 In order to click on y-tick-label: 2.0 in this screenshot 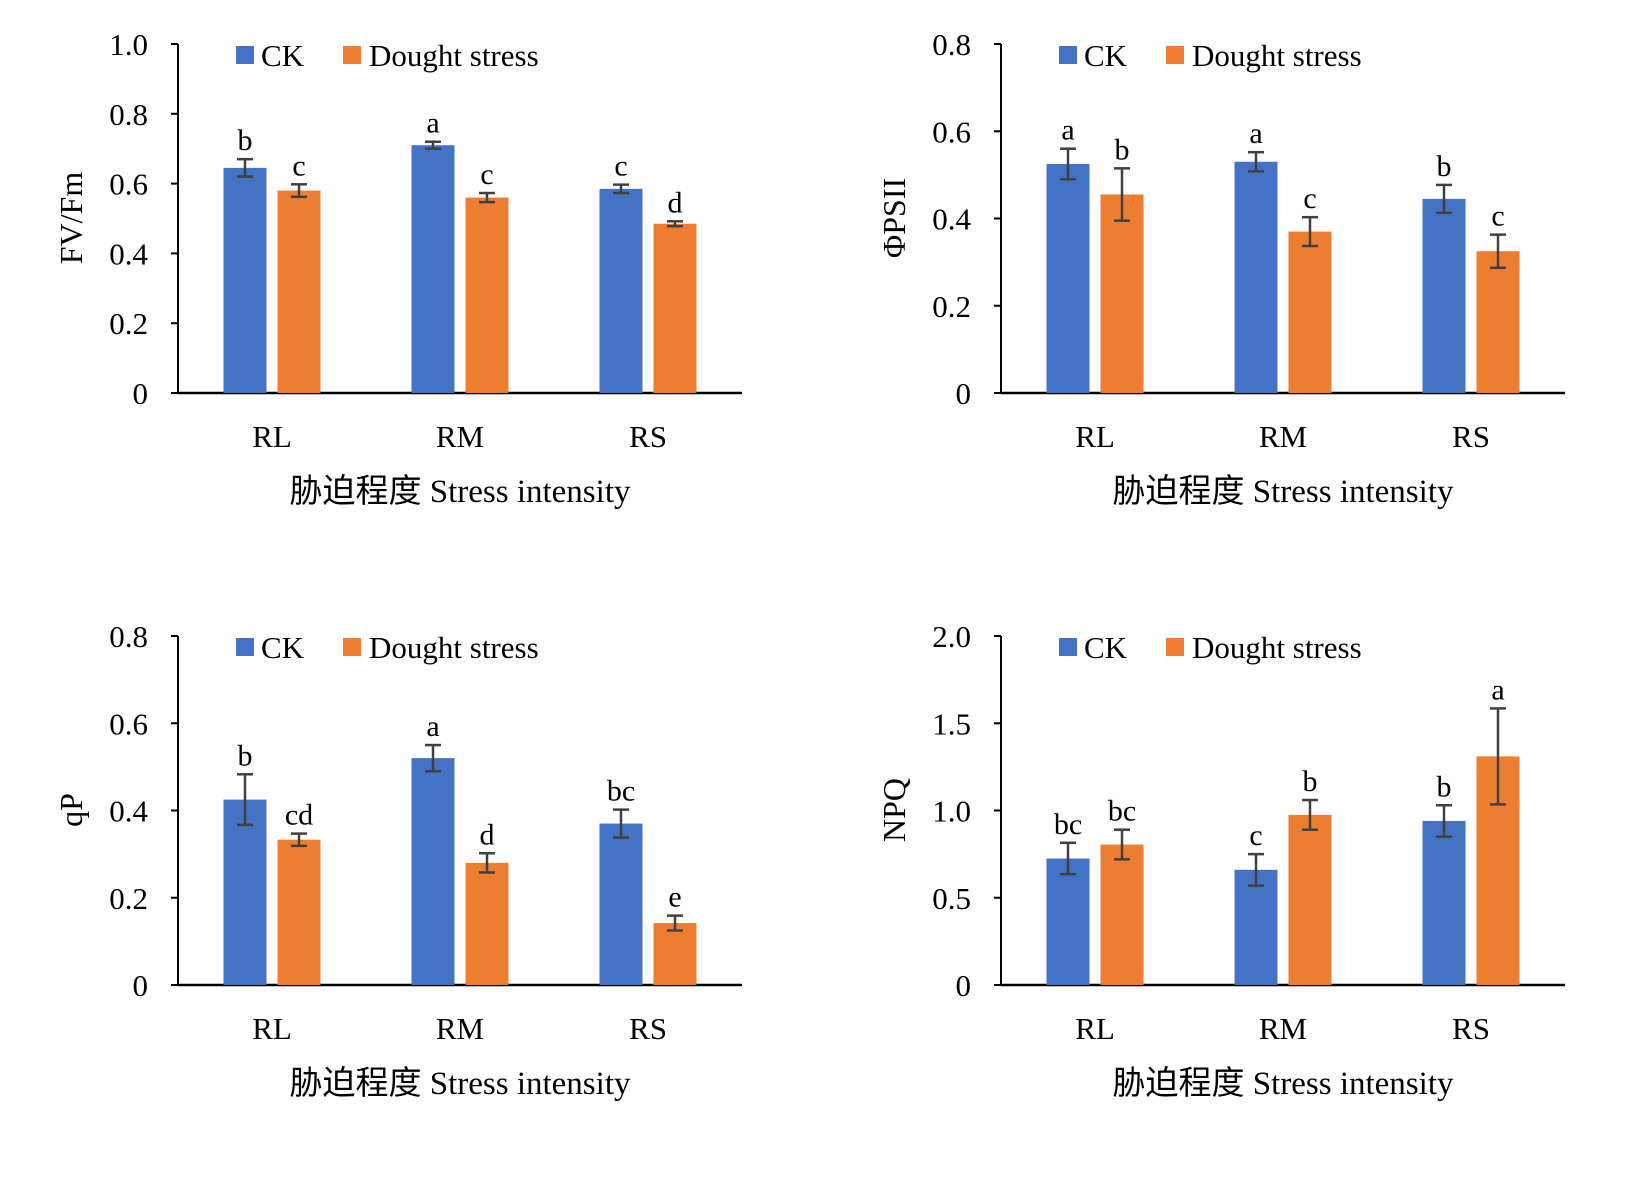, I will do `click(951, 636)`.